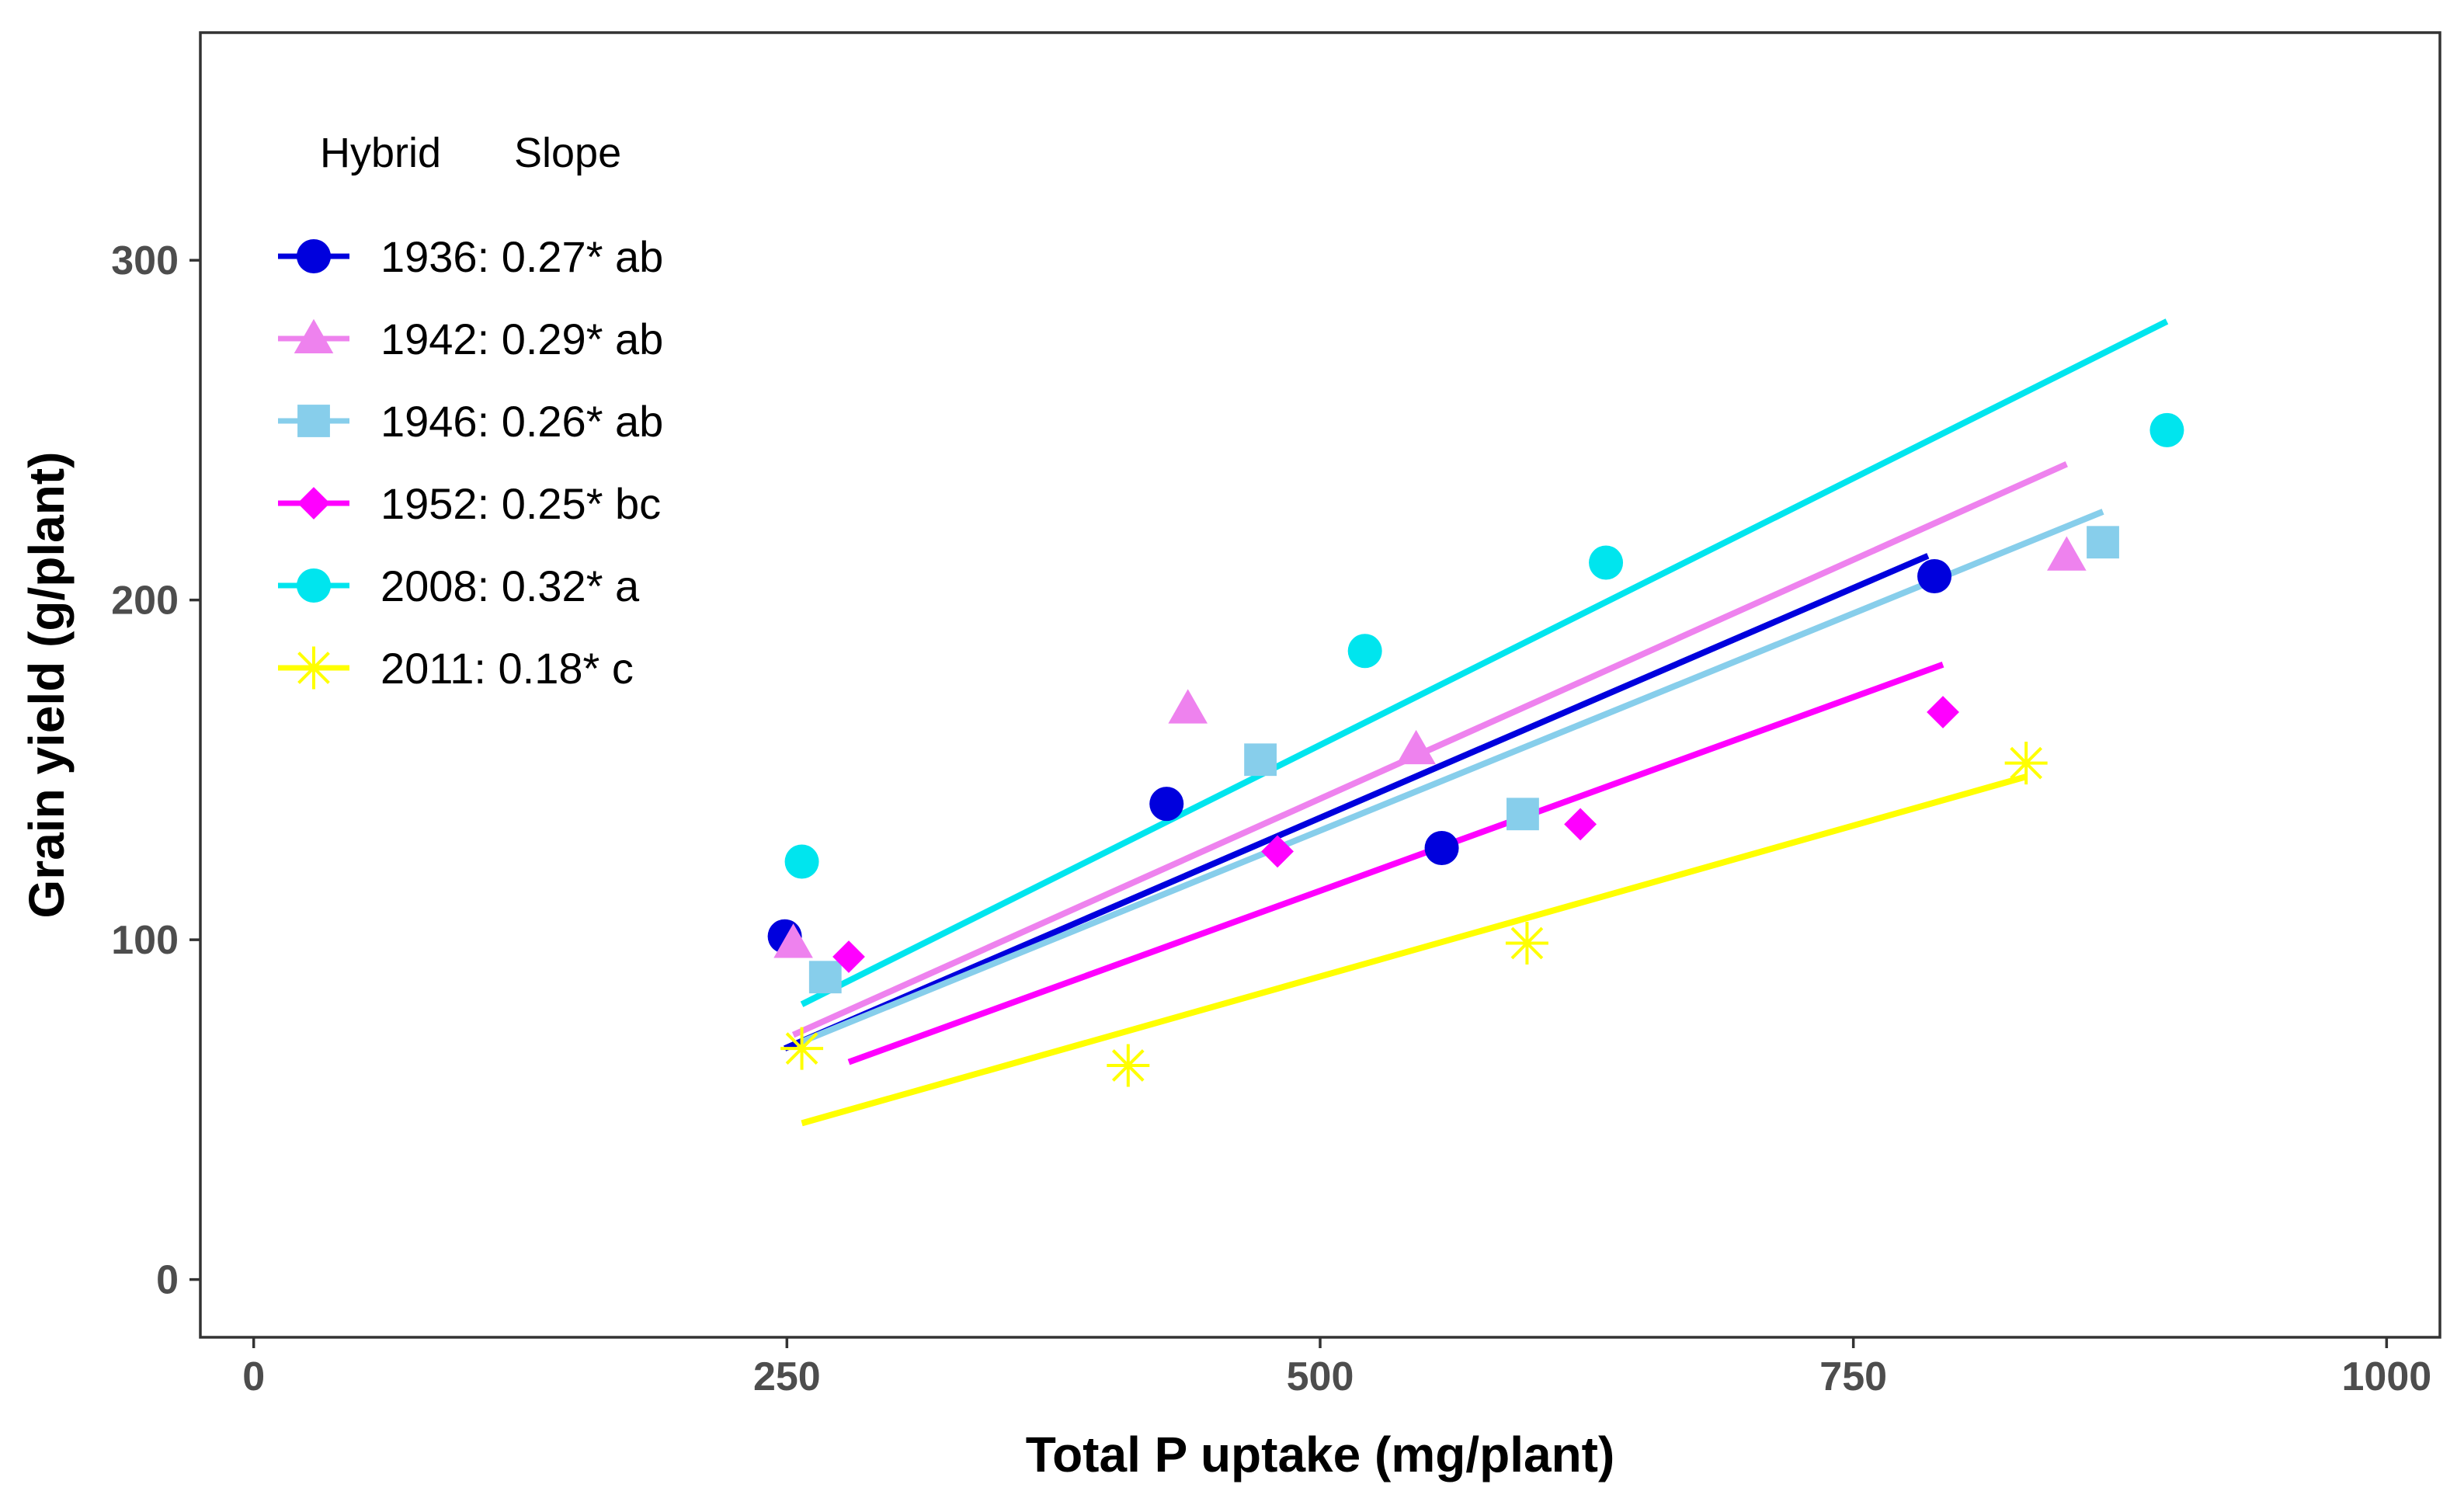  What do you see at coordinates (507, 668) in the screenshot?
I see `legend-label: 2011: 0.18* c` at bounding box center [507, 668].